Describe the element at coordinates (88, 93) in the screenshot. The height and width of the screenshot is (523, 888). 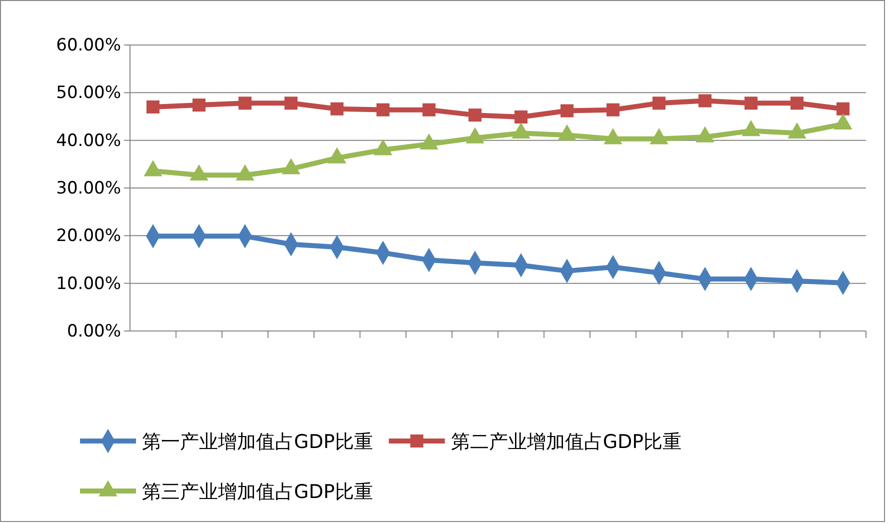
I see `y-tick-label: 50.00%` at that location.